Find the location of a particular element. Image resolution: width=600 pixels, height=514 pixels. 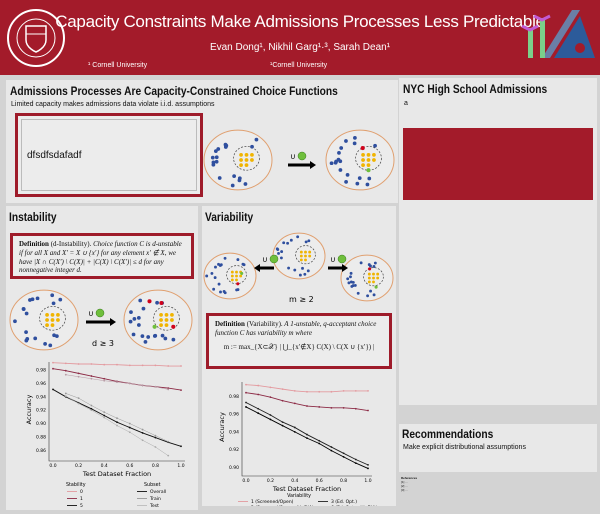

text-box-content: dfsdfsdafadf is located at coordinates (109, 155).